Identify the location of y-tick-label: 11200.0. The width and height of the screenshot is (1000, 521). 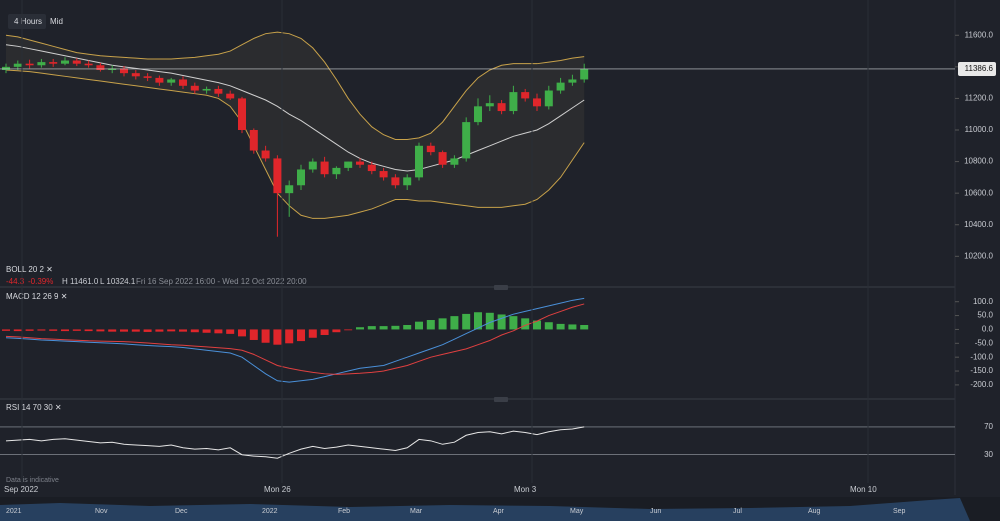
(979, 98).